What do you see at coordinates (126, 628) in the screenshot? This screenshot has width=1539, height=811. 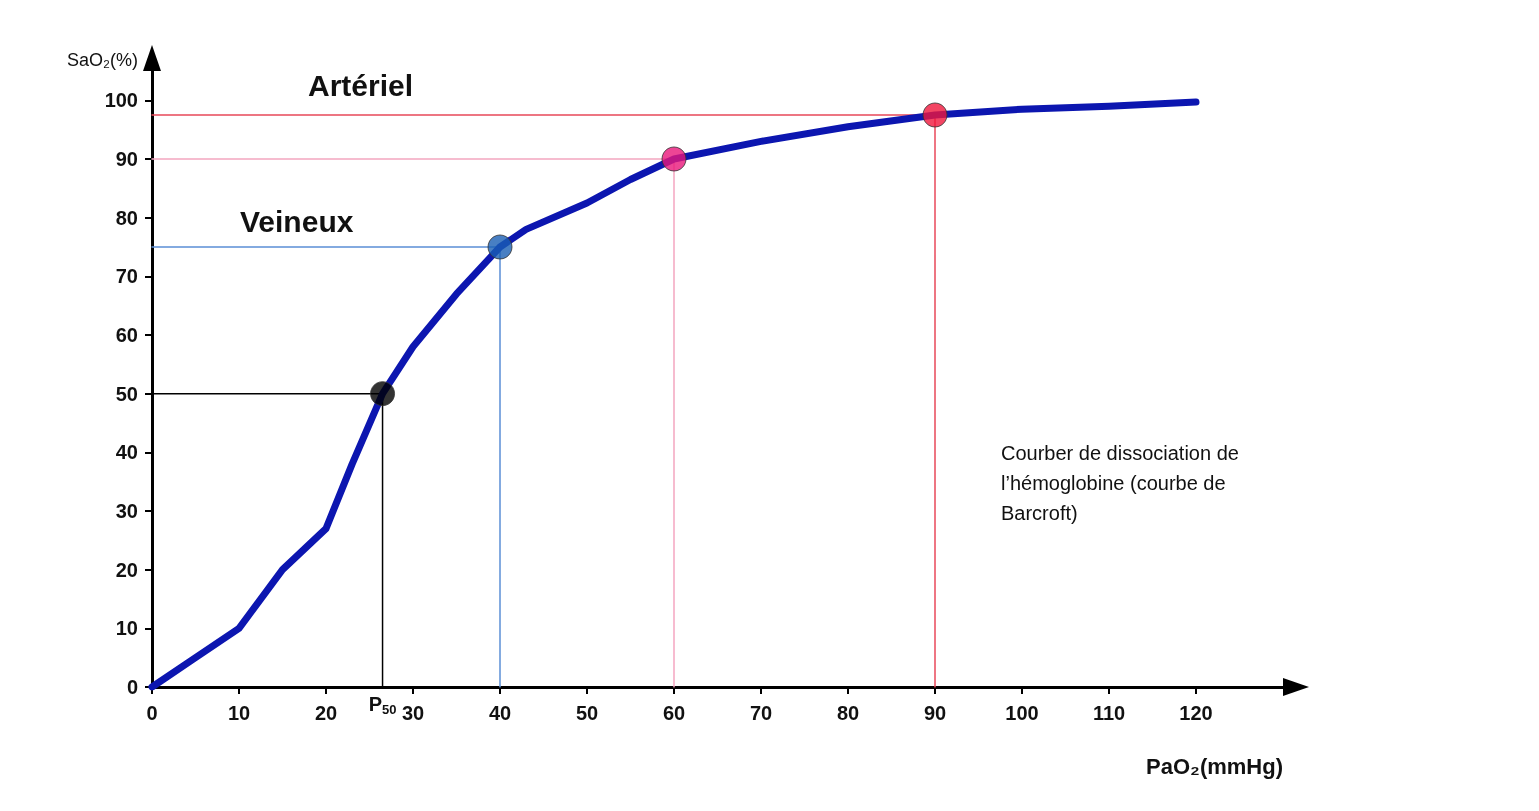 I see `y-tick-label: 10` at bounding box center [126, 628].